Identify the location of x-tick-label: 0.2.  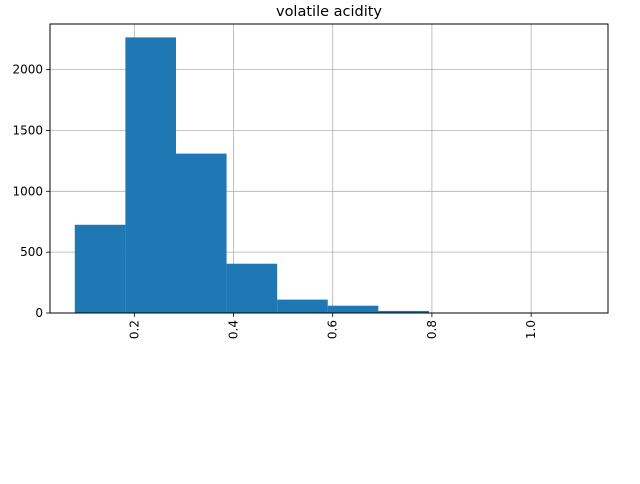
(134, 329).